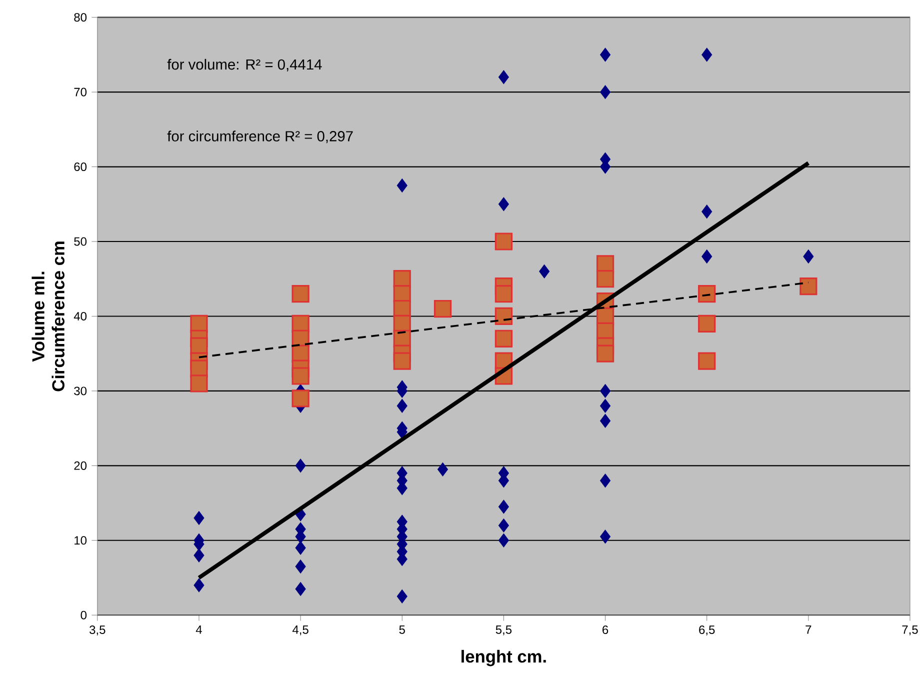 The image size is (922, 683). What do you see at coordinates (910, 630) in the screenshot?
I see `x-tick-label: 7,5` at bounding box center [910, 630].